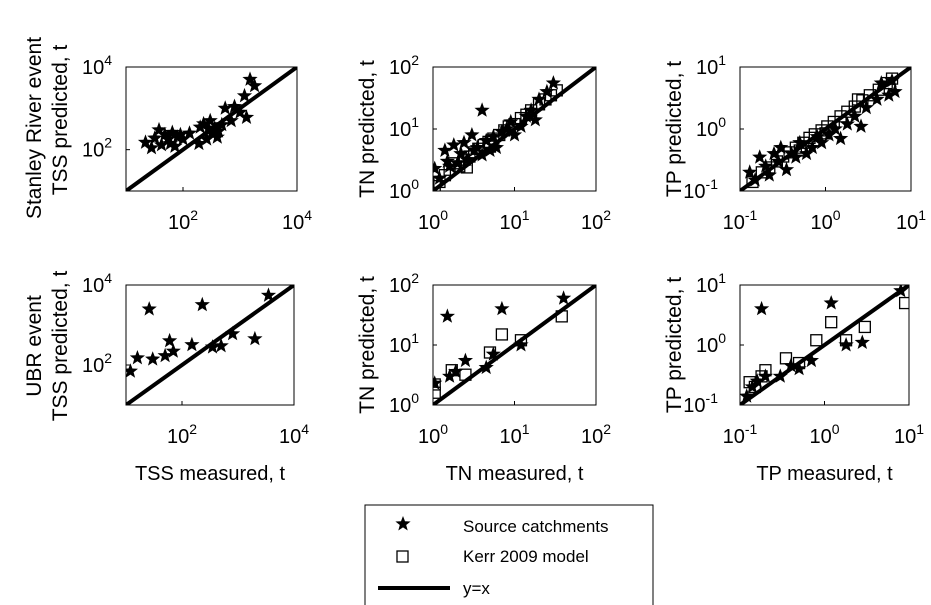 The width and height of the screenshot is (931, 605). I want to click on x-tick-label: 101, so click(514, 220).